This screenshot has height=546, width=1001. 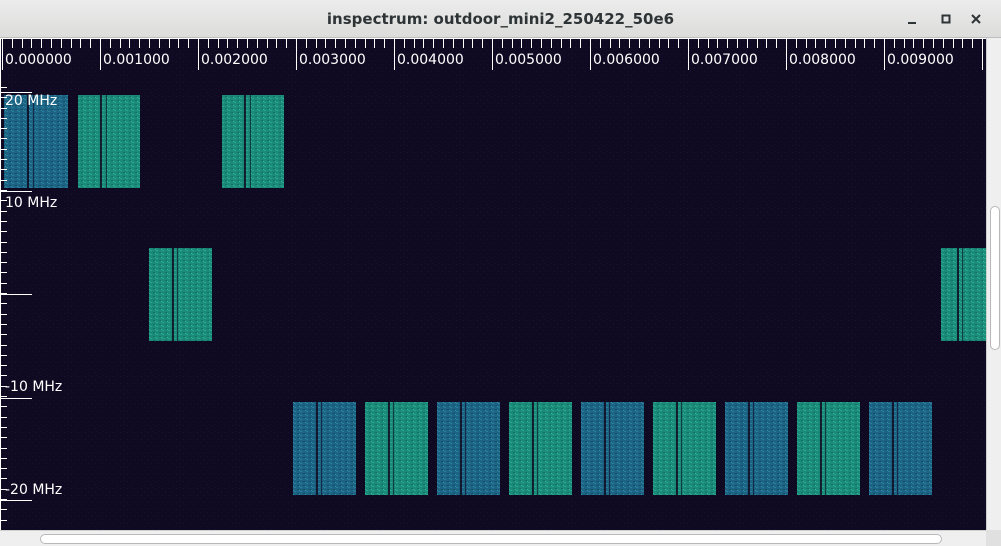 I want to click on window-title: inspectrum: outdoor_mini2_250422_50e6, so click(x=500, y=19).